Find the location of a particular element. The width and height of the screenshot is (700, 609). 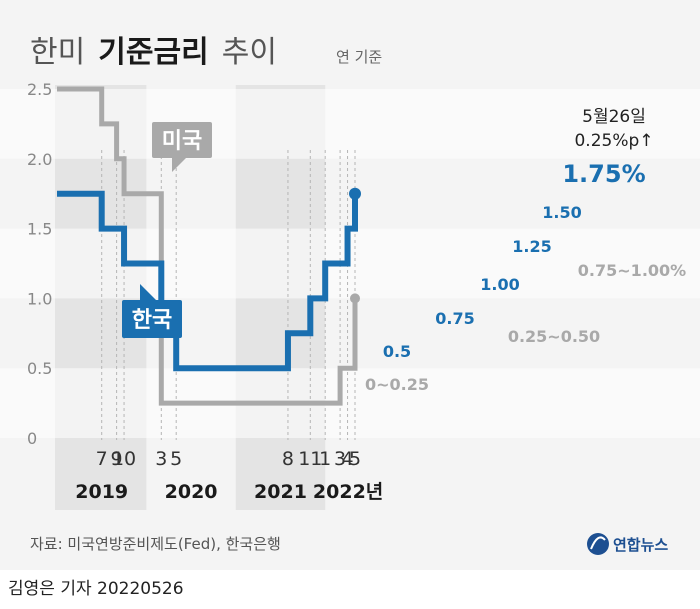

year-label: 2021 is located at coordinates (280, 492).